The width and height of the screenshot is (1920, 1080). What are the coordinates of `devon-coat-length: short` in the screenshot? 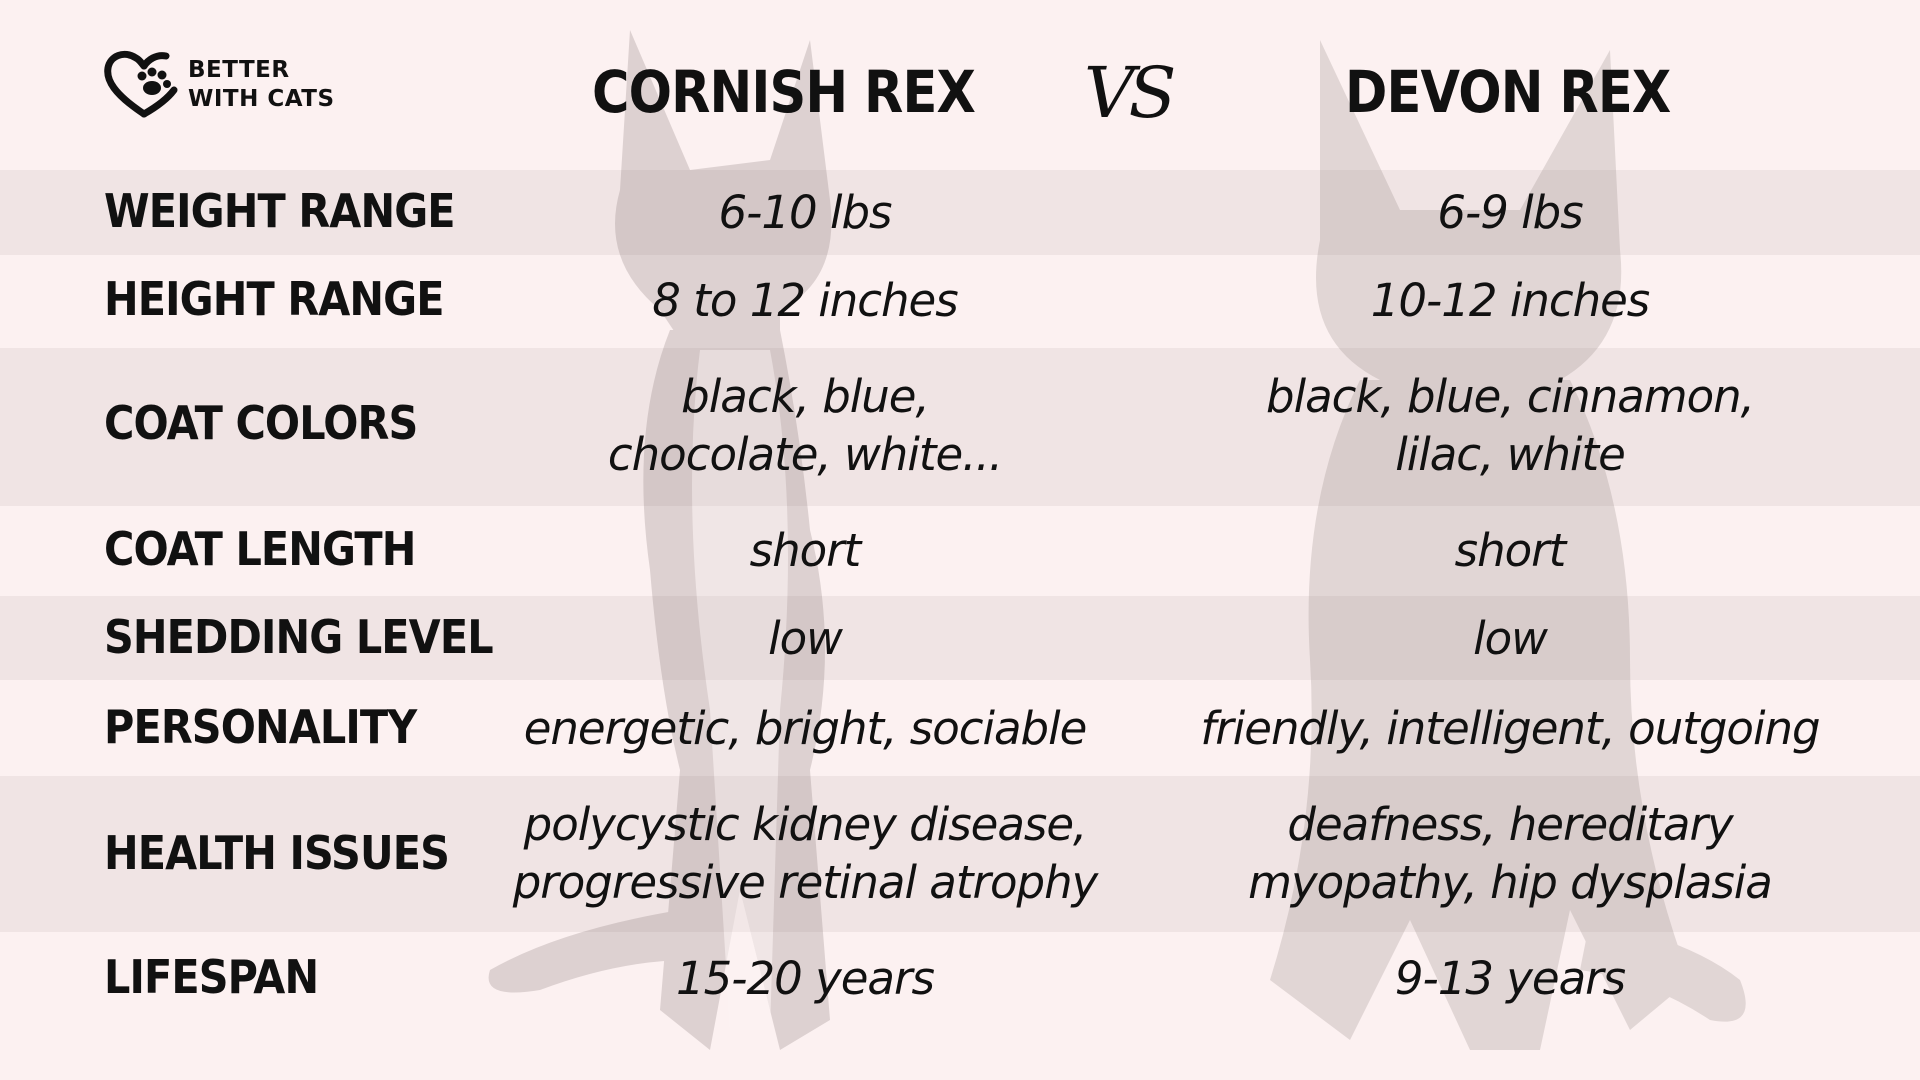 It's located at (1510, 551).